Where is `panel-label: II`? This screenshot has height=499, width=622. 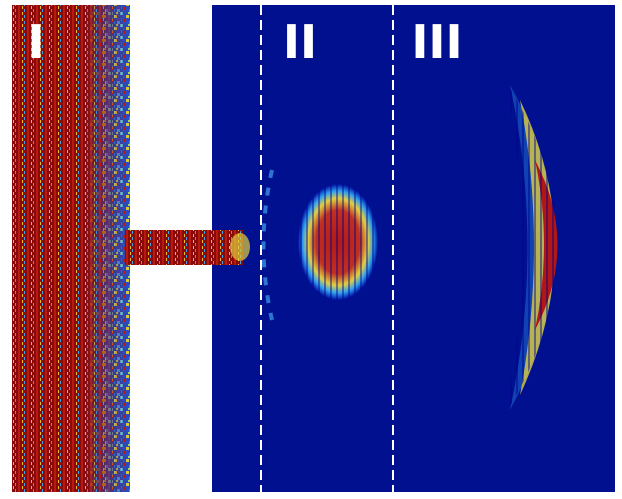
panel-label: II is located at coordinates (300, 42).